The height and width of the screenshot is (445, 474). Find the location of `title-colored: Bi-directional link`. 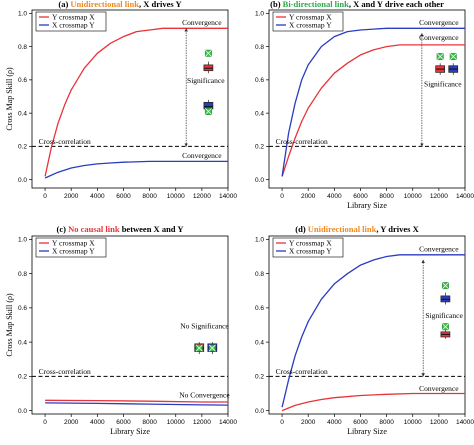

title-colored: Bi-directional link is located at coordinates (316, 4).